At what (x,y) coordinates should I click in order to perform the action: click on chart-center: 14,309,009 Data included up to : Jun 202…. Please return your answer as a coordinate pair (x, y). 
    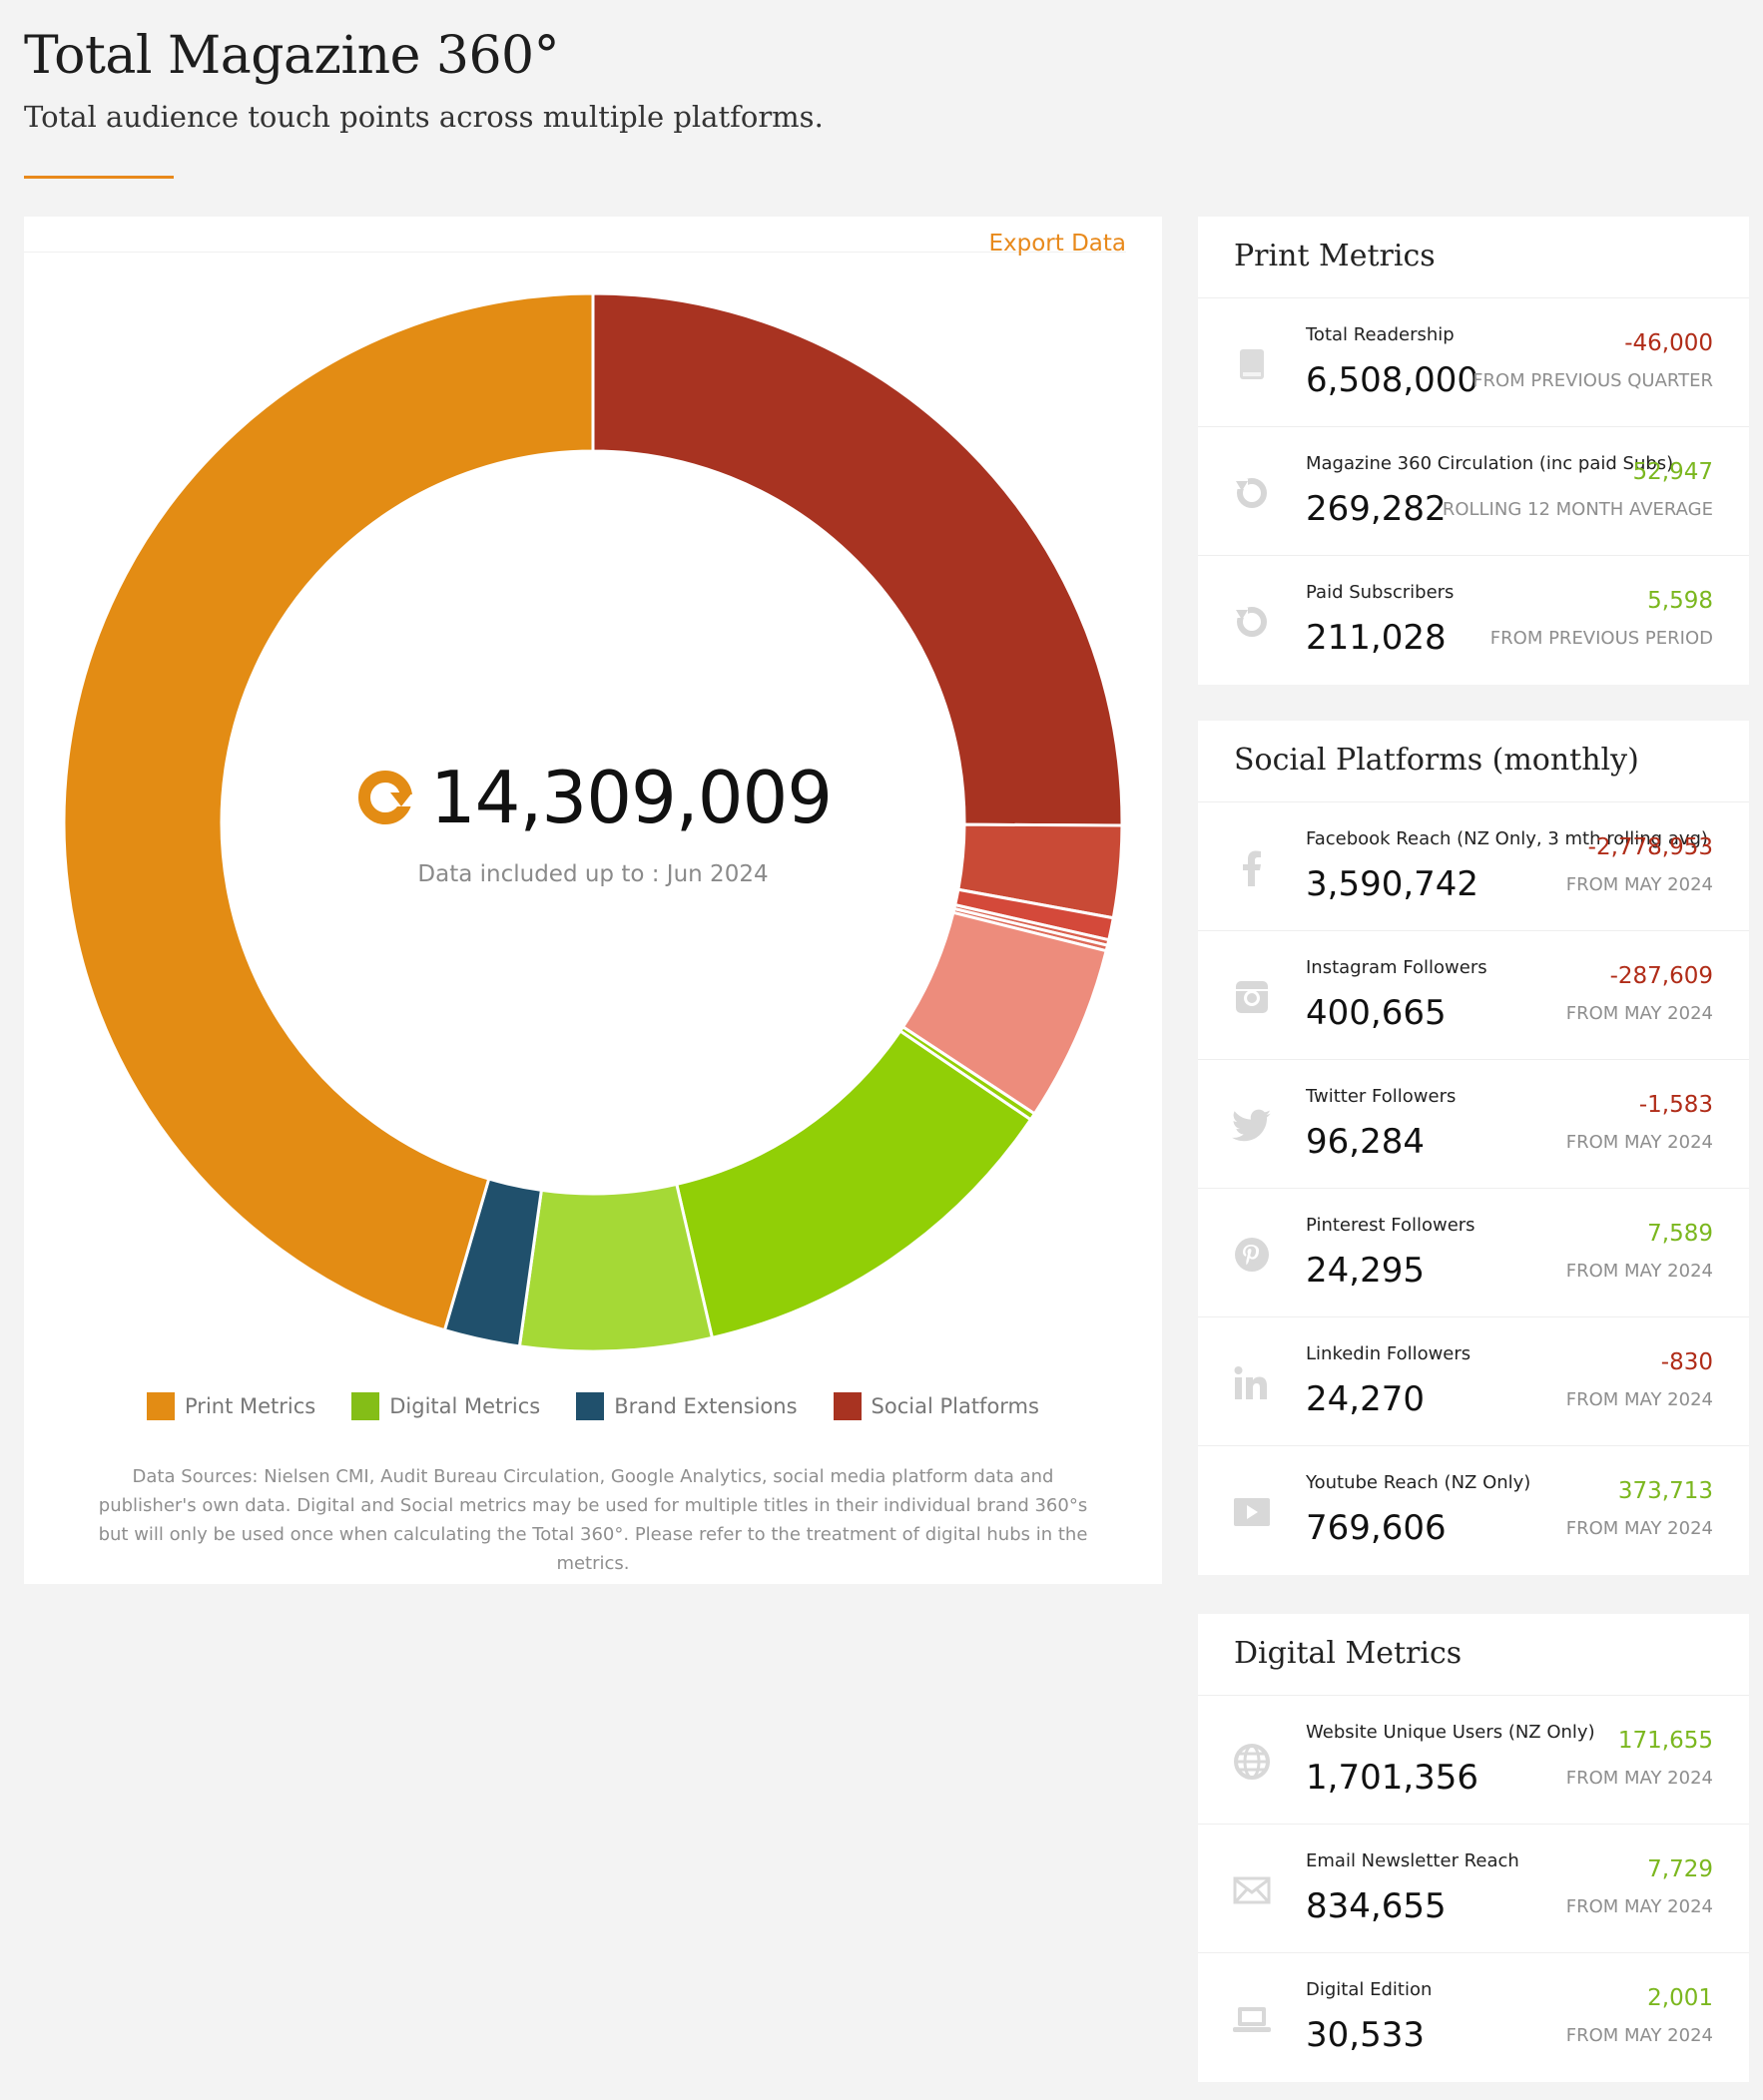
    Looking at the image, I should click on (593, 821).